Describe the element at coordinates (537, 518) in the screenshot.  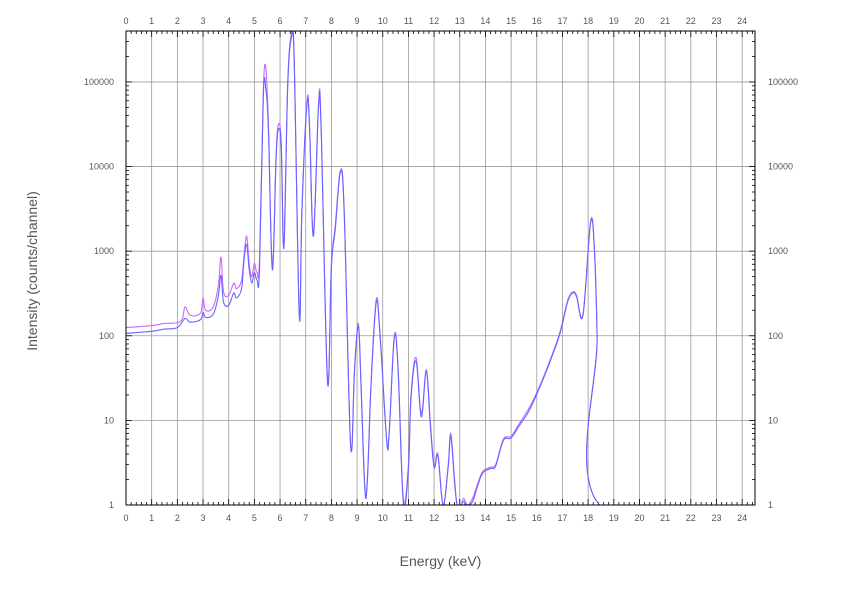
I see `x-tick-label-bottom: 16` at that location.